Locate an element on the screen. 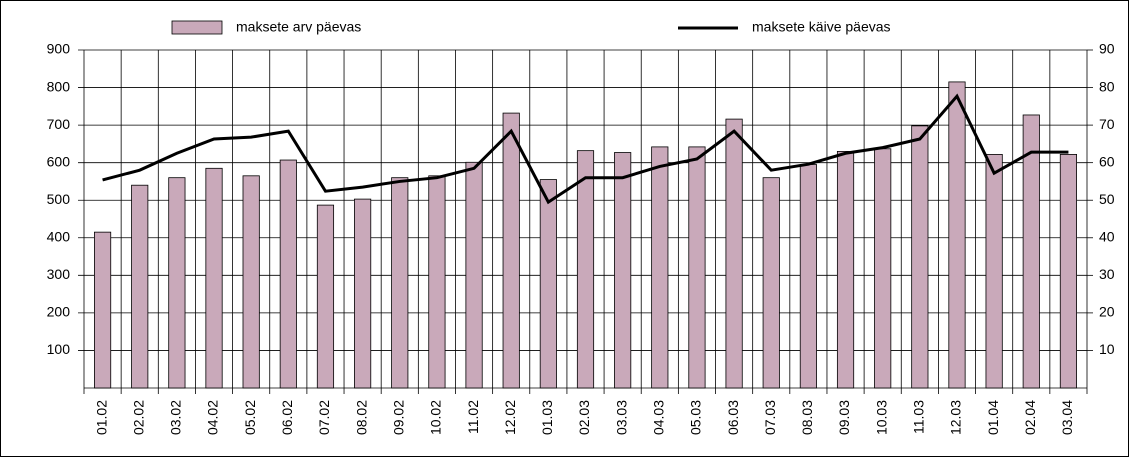  y-tick-label: 200 is located at coordinates (59, 312).